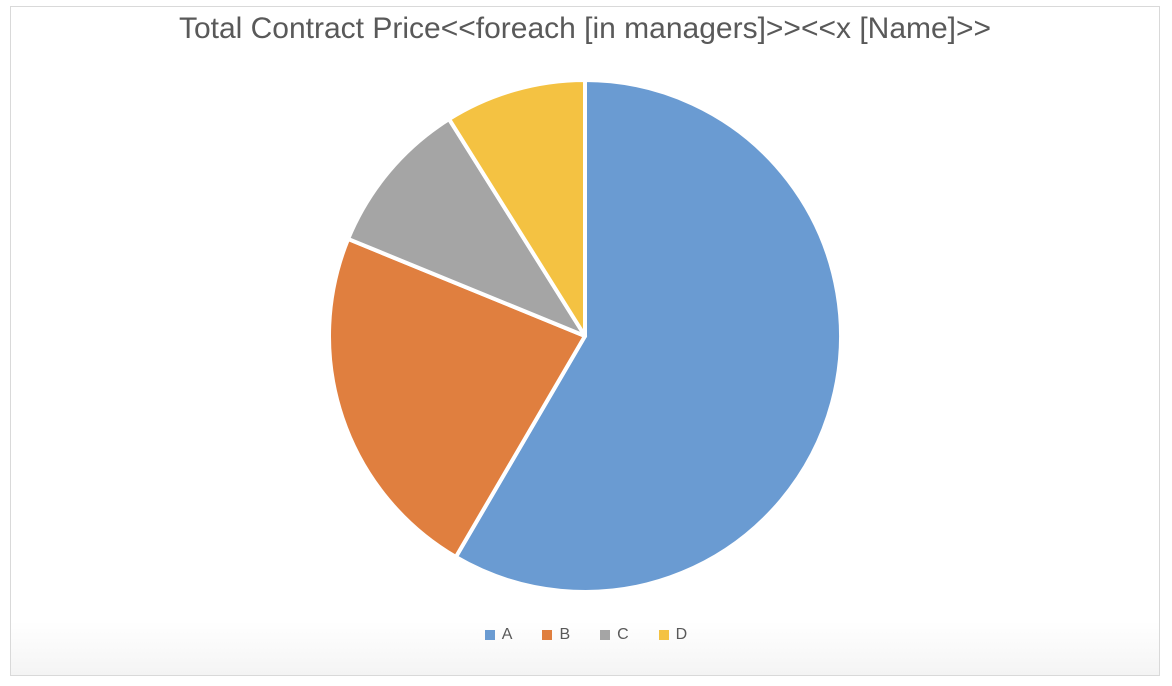 This screenshot has width=1172, height=686. I want to click on legend-label: B, so click(565, 634).